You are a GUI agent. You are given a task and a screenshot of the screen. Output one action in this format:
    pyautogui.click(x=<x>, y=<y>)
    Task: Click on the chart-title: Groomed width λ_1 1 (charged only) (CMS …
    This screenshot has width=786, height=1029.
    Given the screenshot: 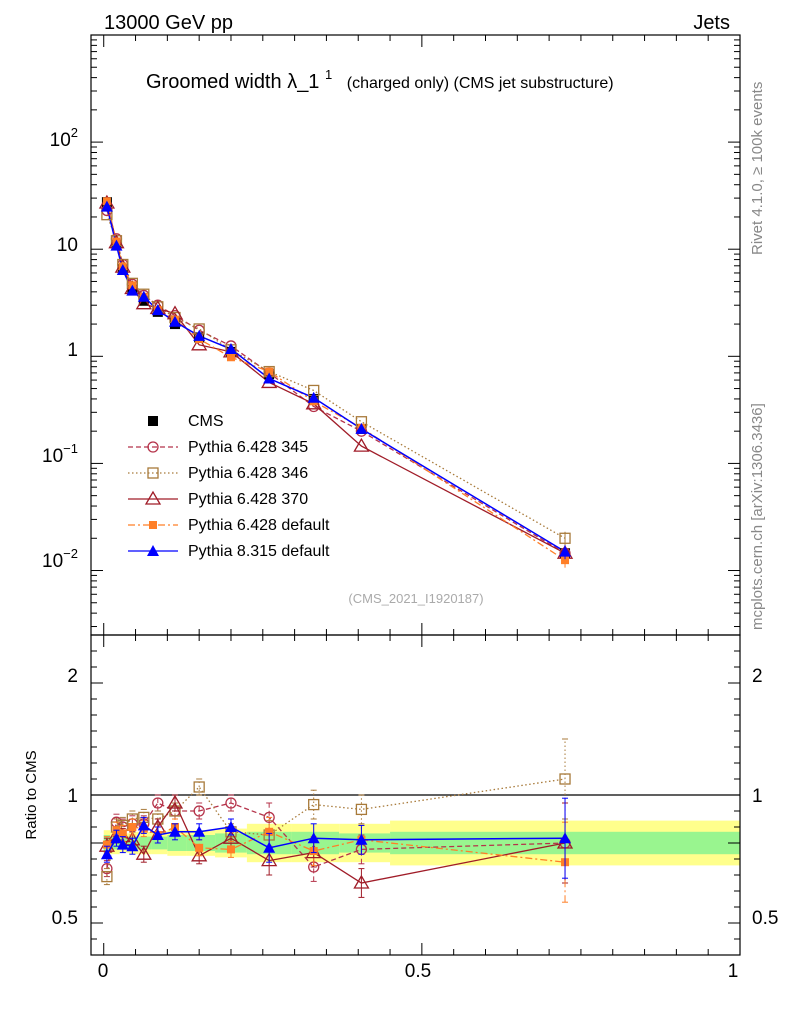 What is the action you would take?
    pyautogui.click(x=380, y=77)
    